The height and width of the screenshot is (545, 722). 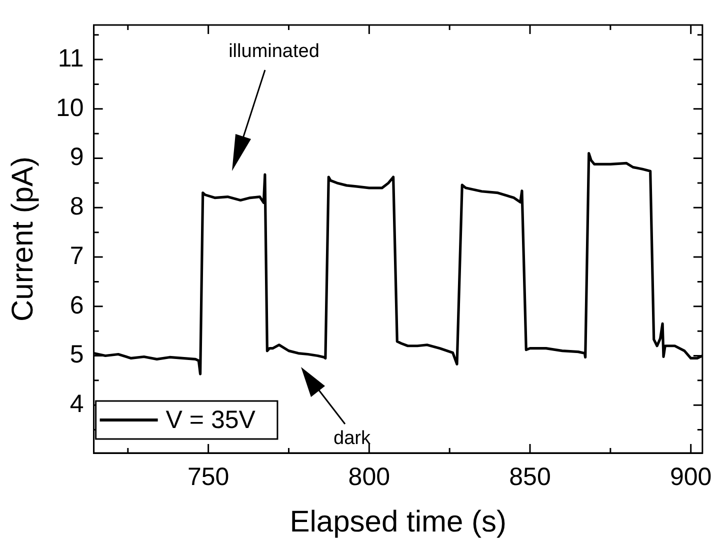 What do you see at coordinates (77, 157) in the screenshot?
I see `y-tick-label: 9` at bounding box center [77, 157].